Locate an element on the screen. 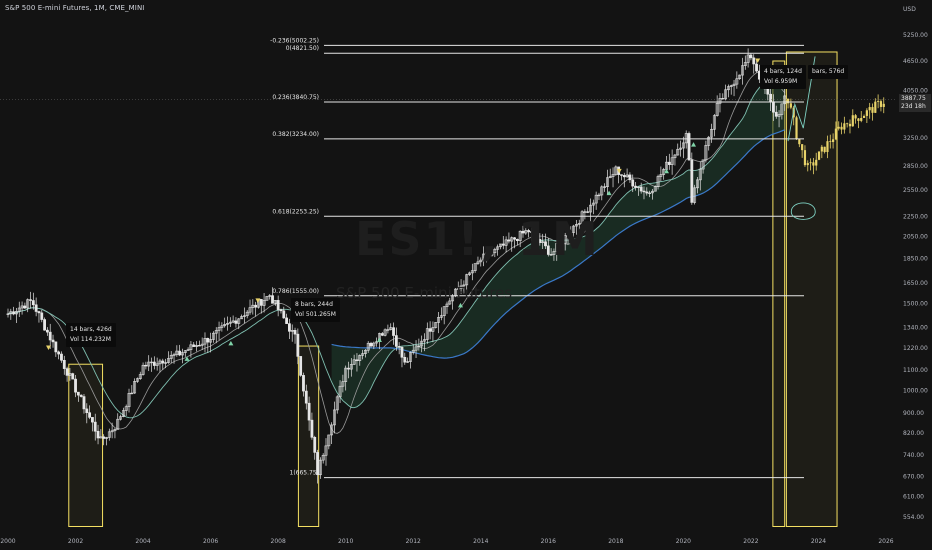  symbol-watermark: ES1!, 1M is located at coordinates (477, 239).